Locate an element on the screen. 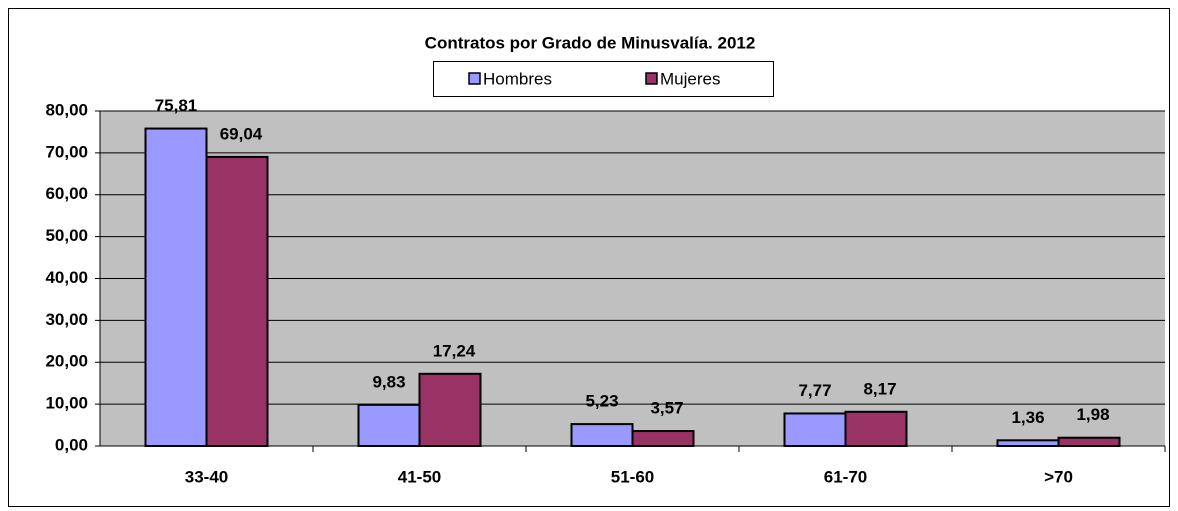 This screenshot has height=511, width=1178. data-label: 17,24 is located at coordinates (454, 350).